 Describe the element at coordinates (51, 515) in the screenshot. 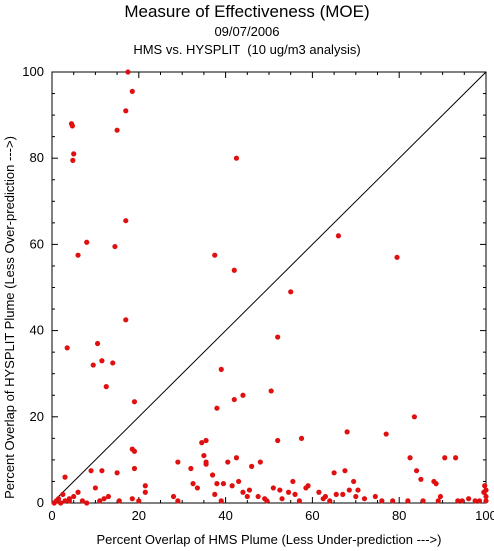

I see `x-tick-label: 0` at that location.